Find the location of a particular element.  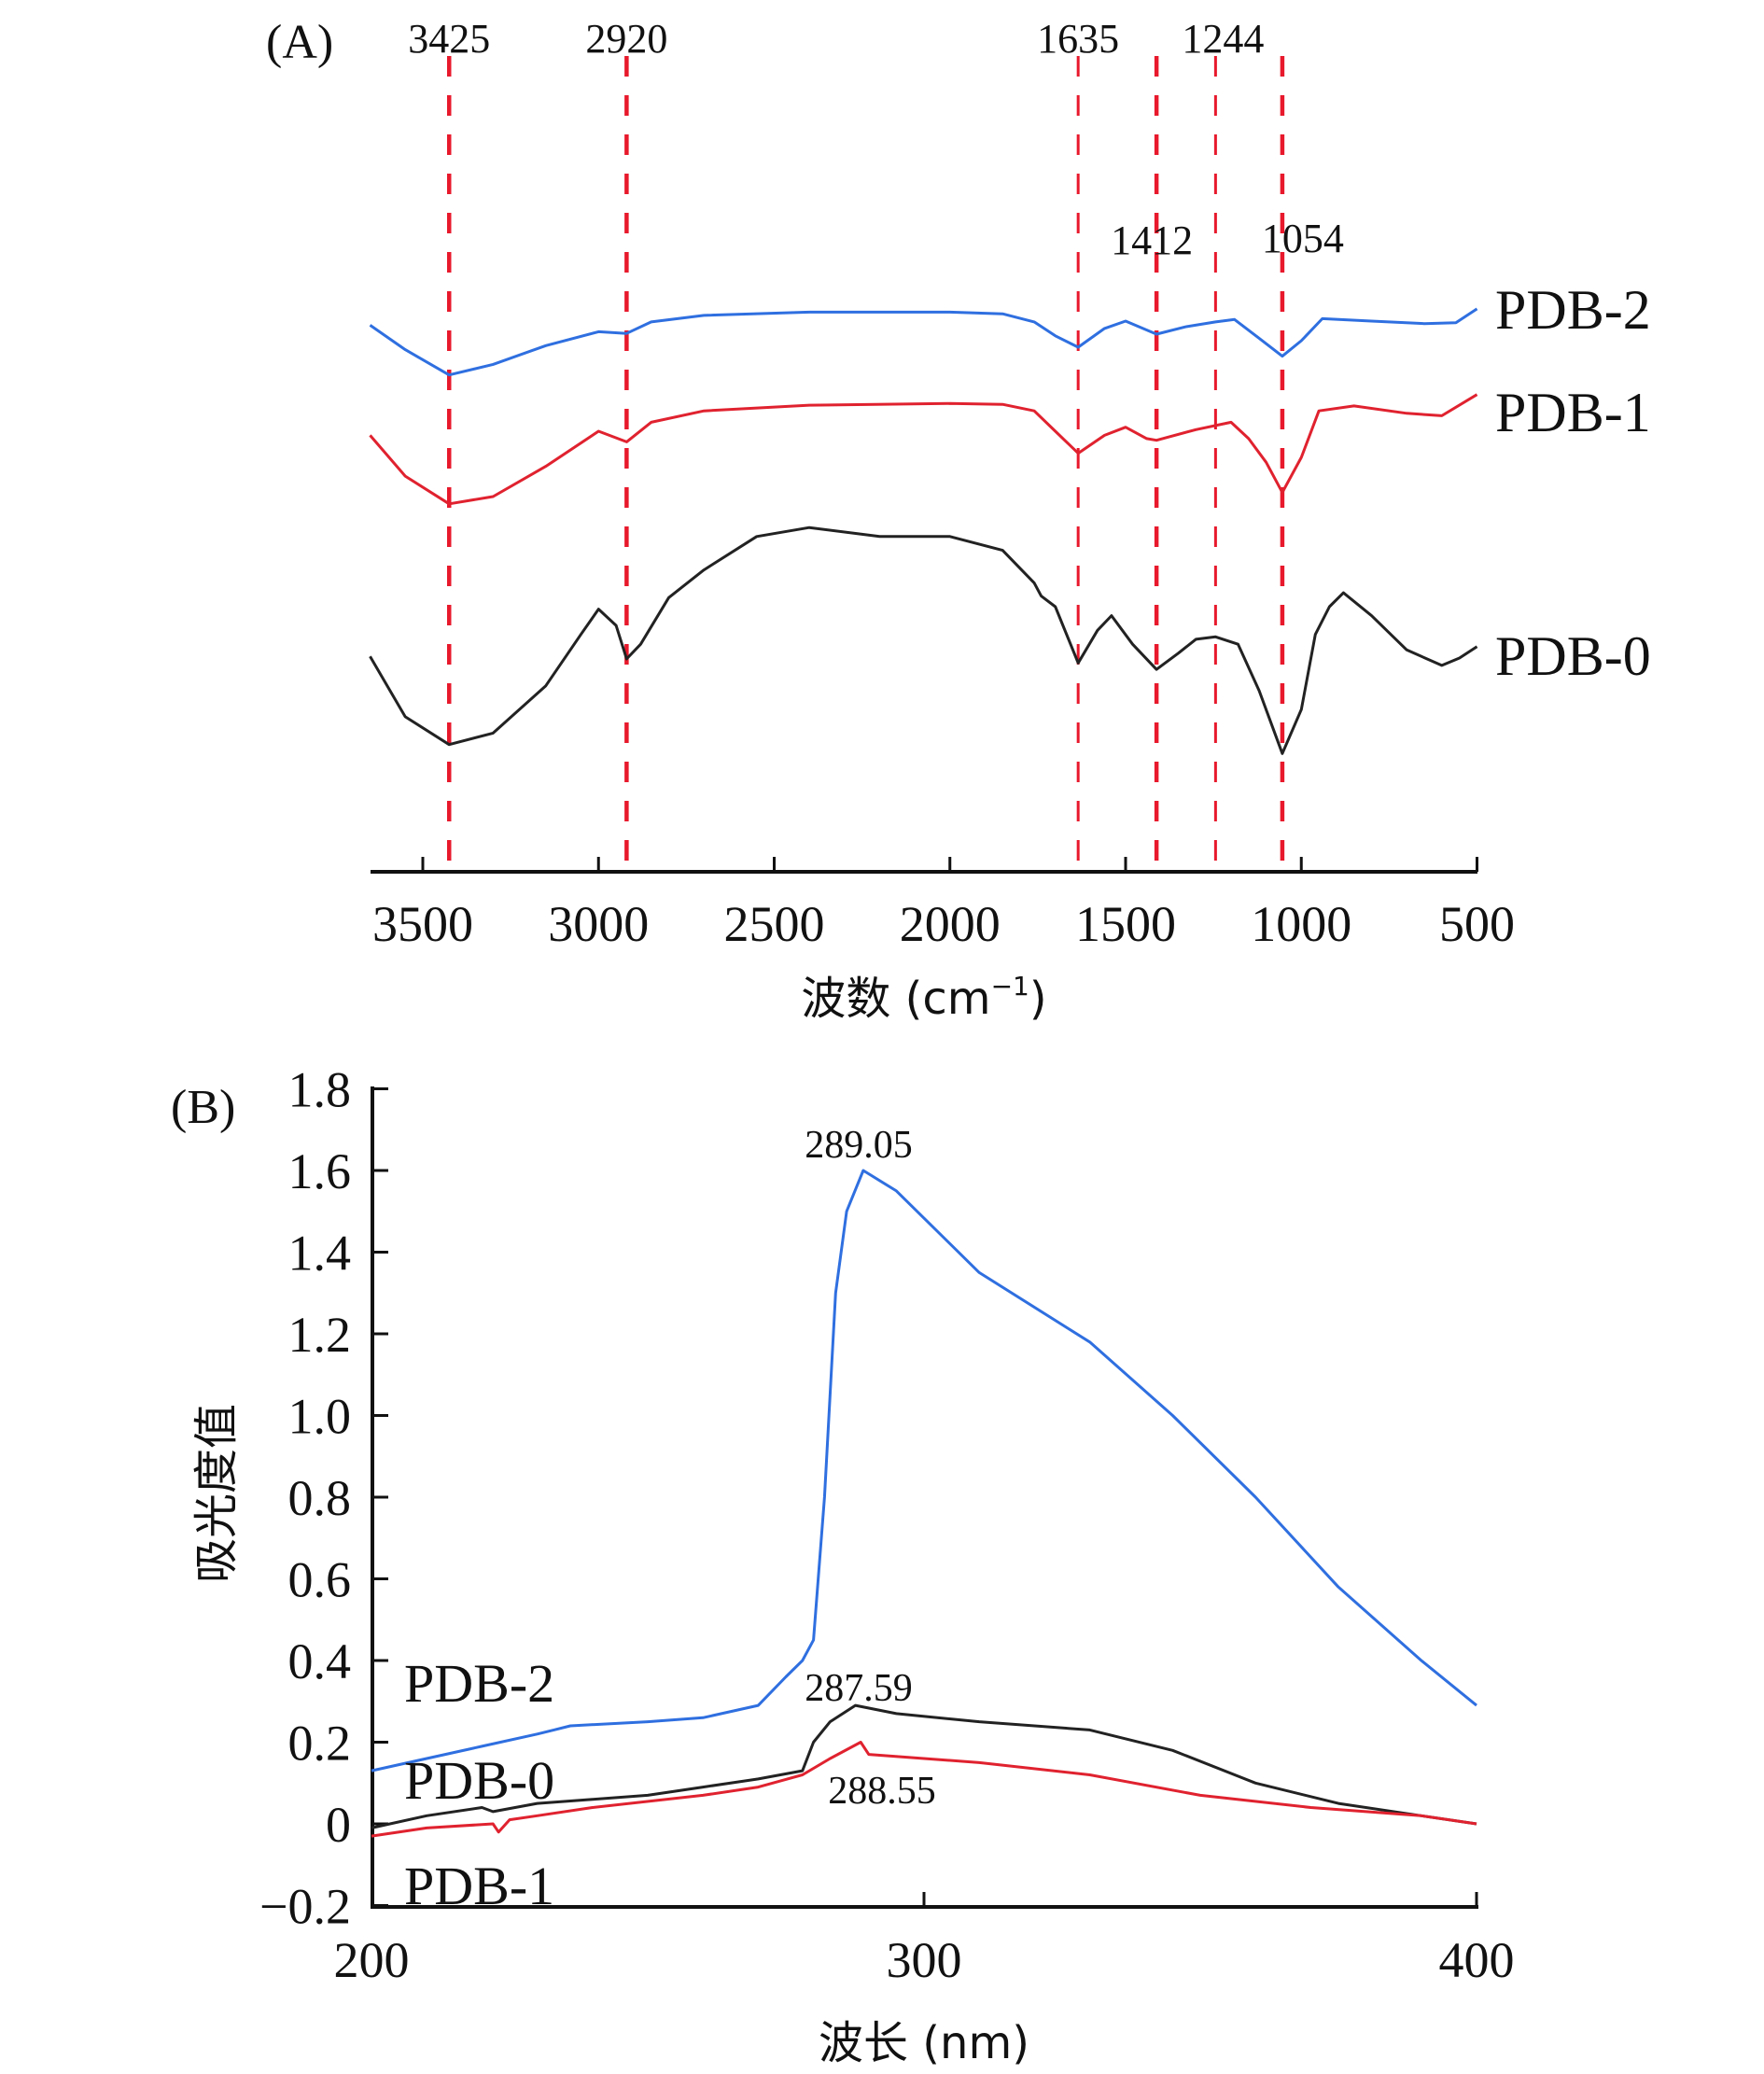

peak-annotation-pdb-0: 287.59 is located at coordinates (859, 1689).